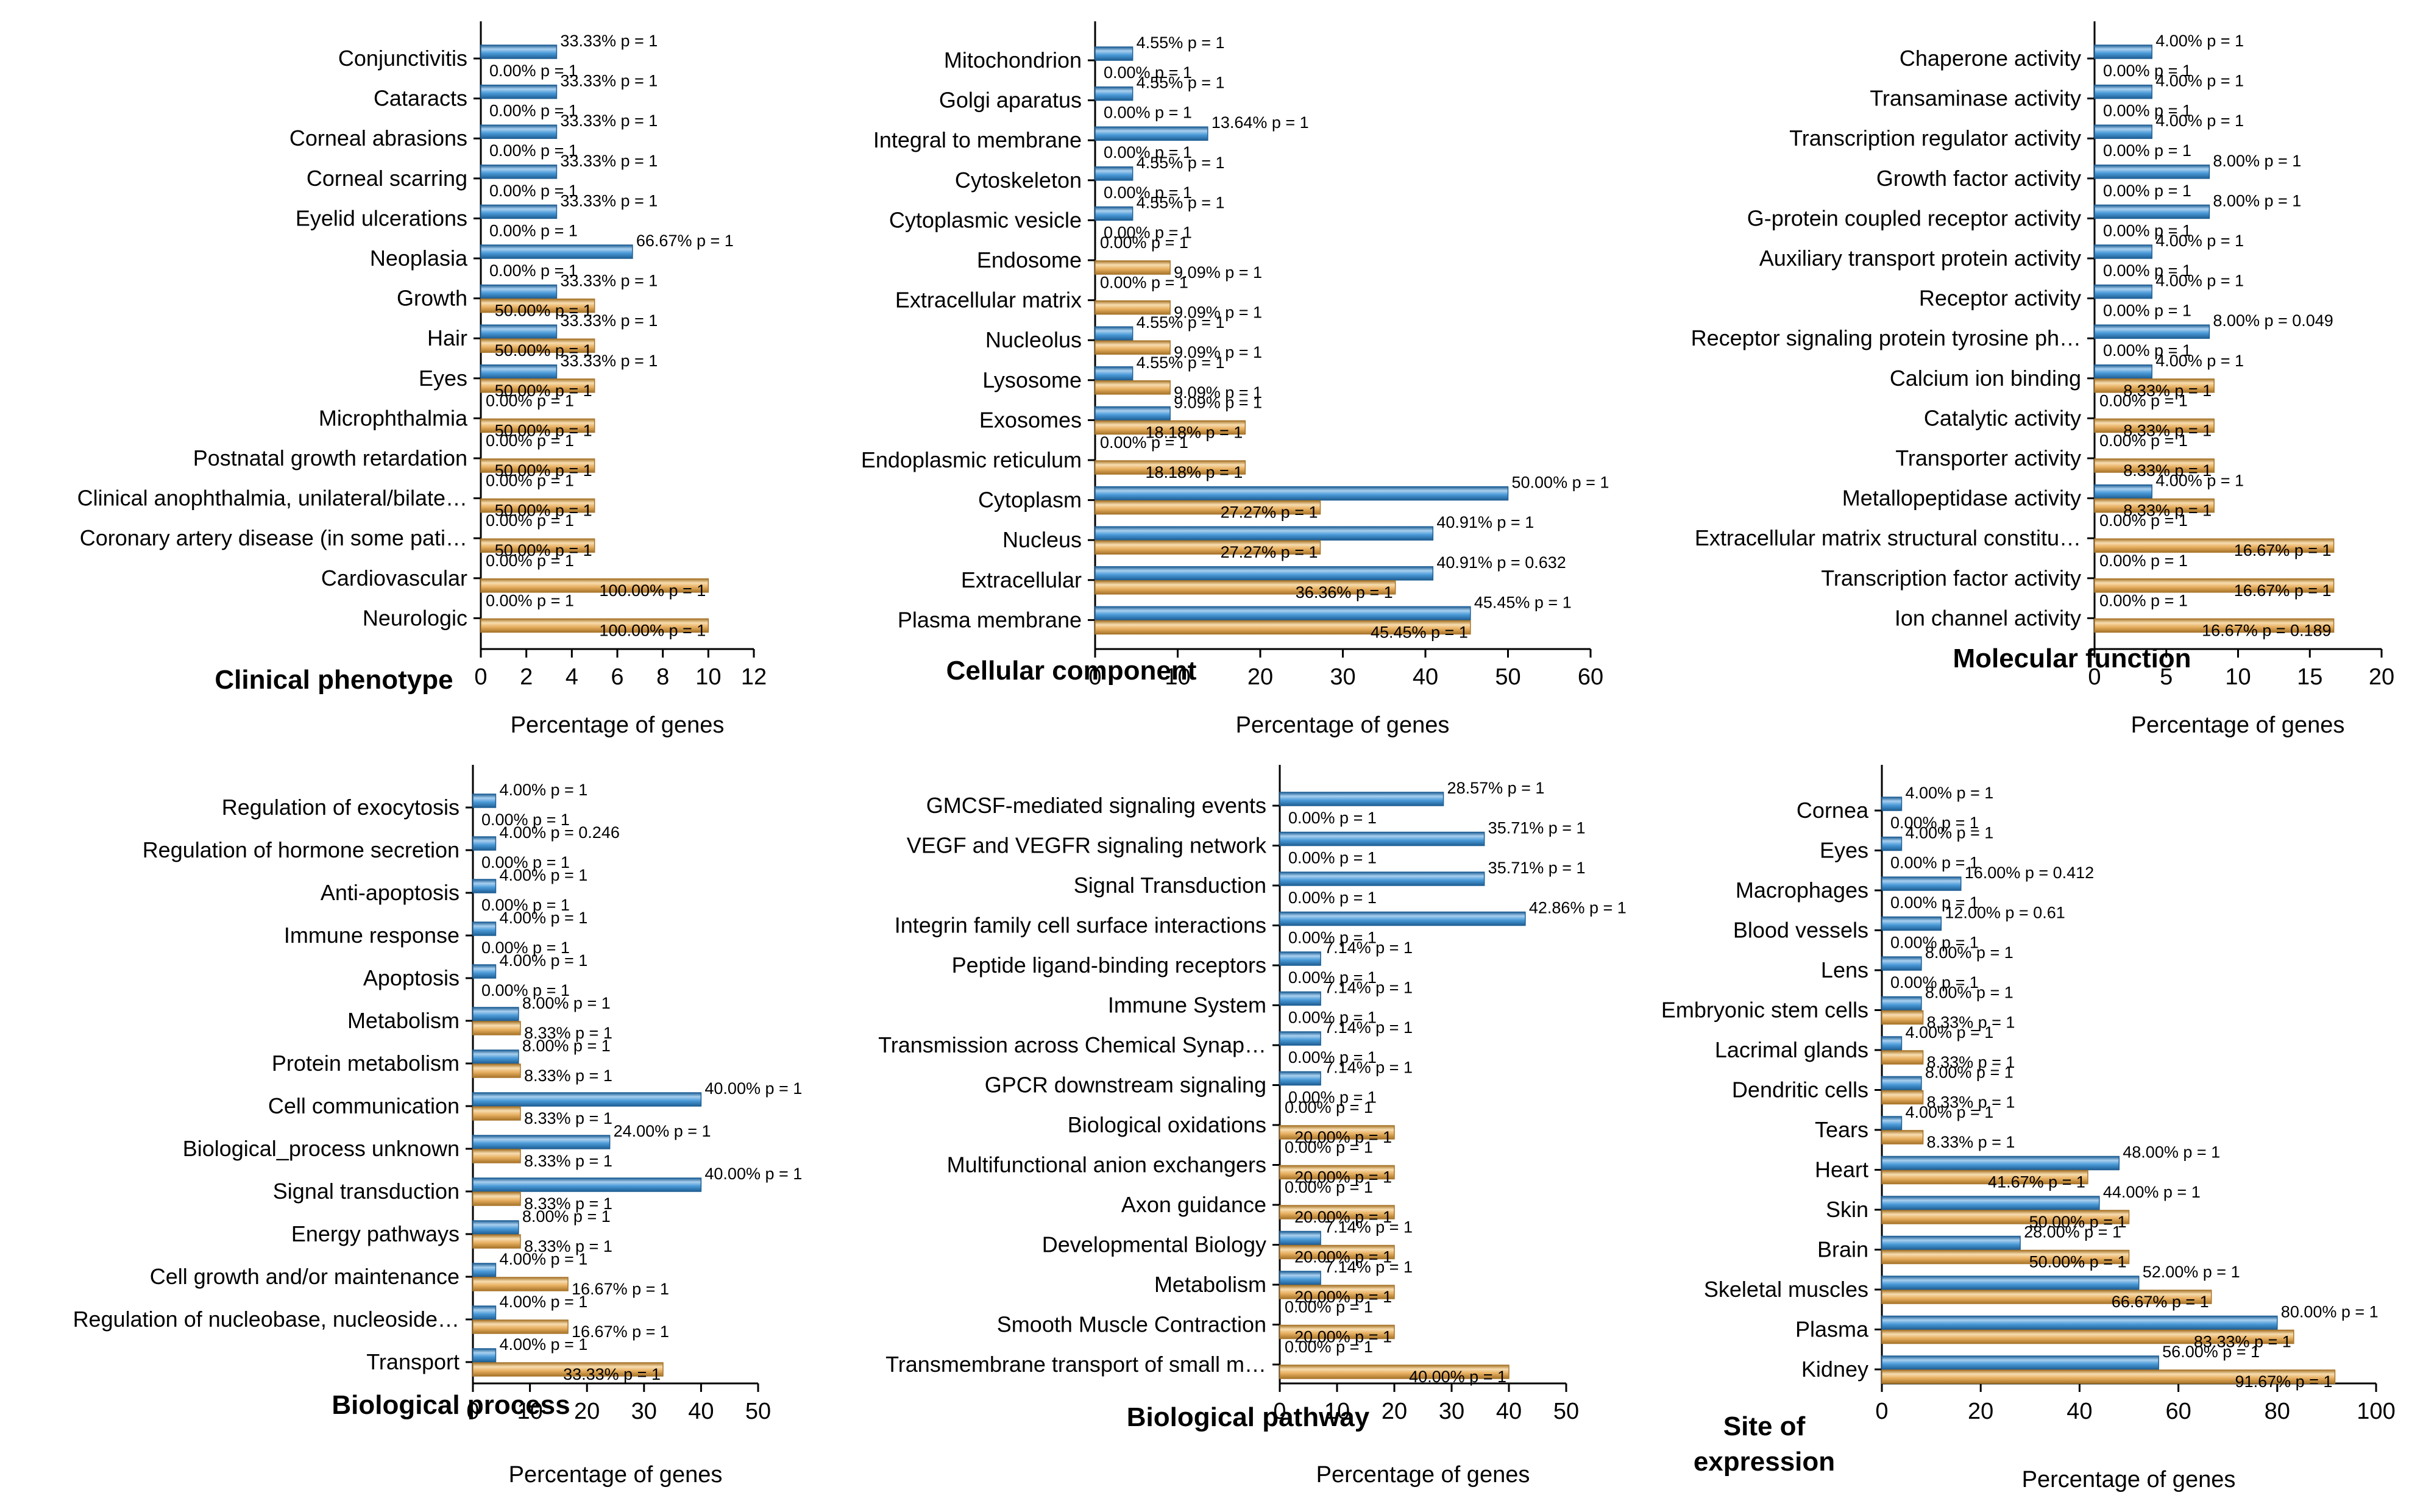 The image size is (2409, 1512). I want to click on data-label: 8.00% p = 1, so click(566, 1003).